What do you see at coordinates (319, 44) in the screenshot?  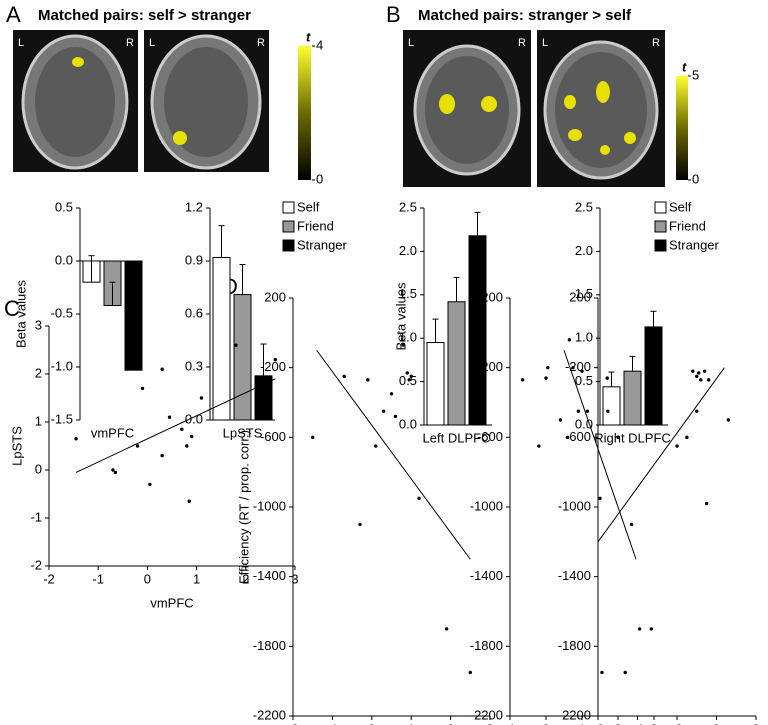 I see `colorbar-tick-label: 4` at bounding box center [319, 44].